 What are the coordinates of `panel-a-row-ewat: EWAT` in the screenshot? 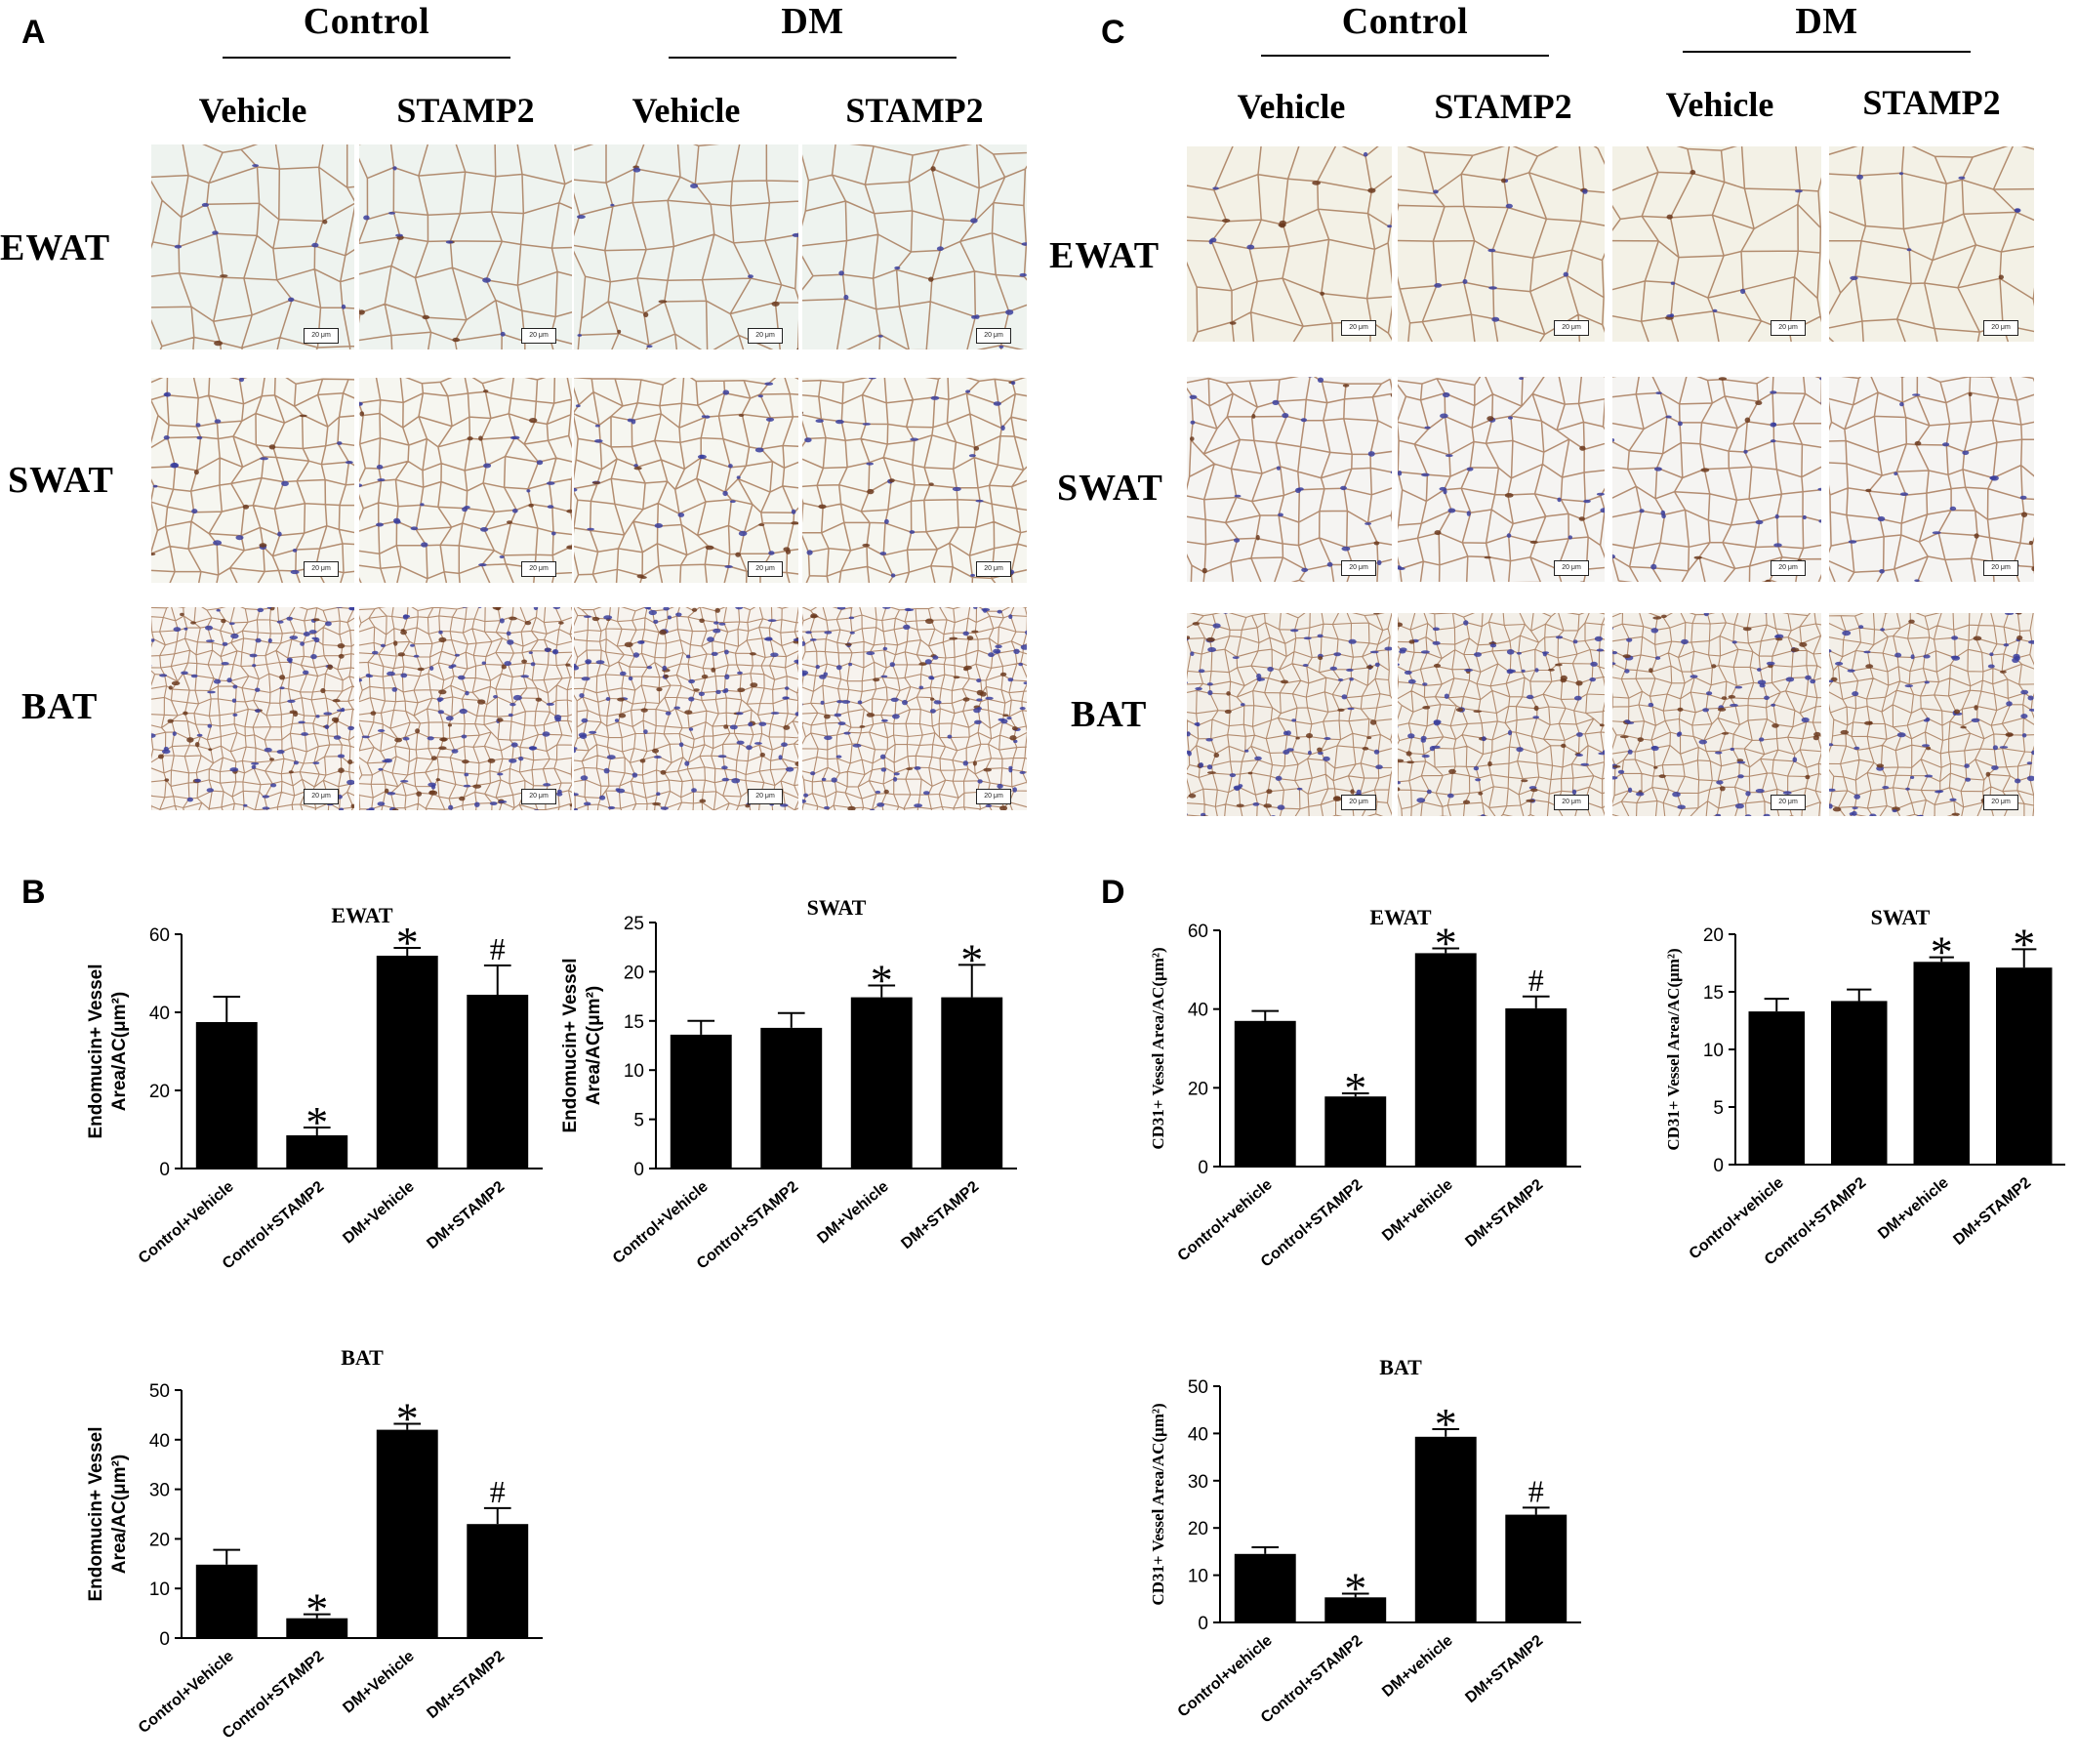 It's located at (55, 247).